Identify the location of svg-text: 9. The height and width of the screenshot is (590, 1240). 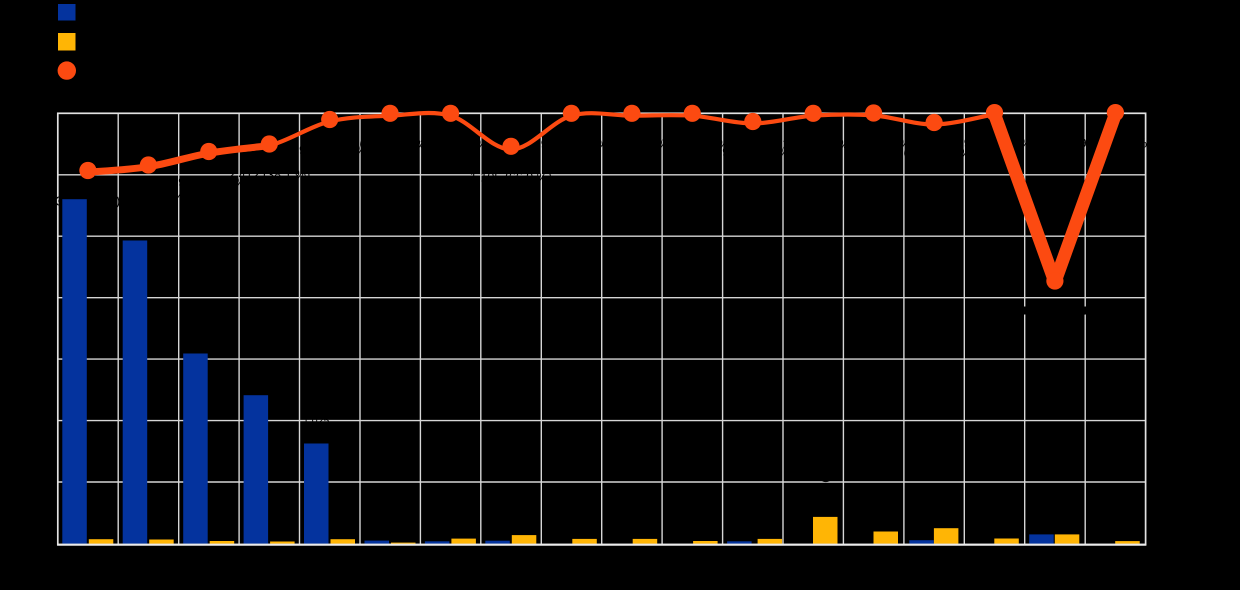
(403, 535).